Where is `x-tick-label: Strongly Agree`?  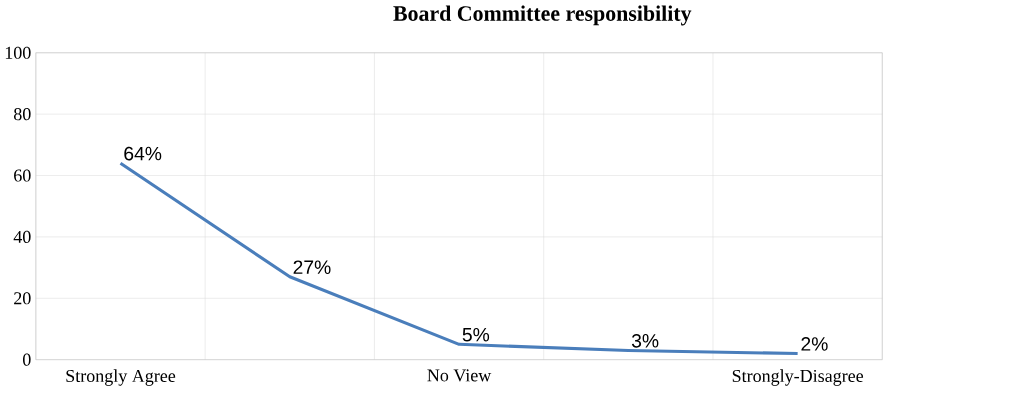 x-tick-label: Strongly Agree is located at coordinates (121, 377).